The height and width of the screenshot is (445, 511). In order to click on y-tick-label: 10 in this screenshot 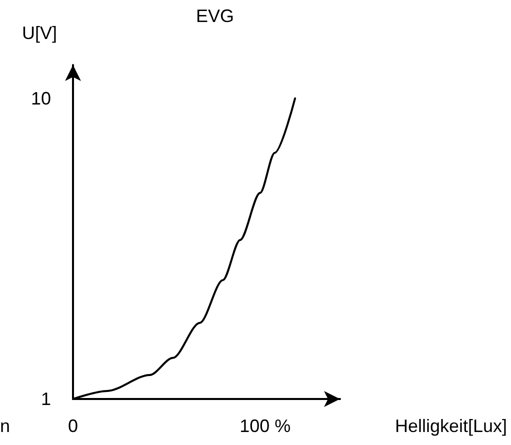, I will do `click(40, 98)`.